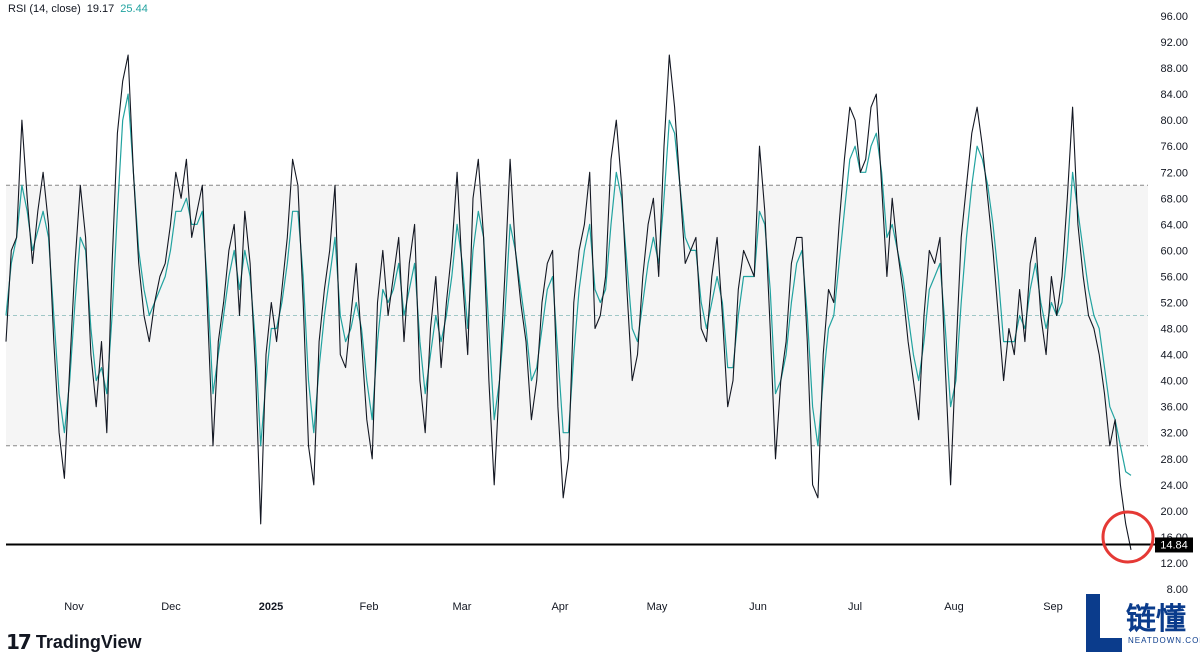  I want to click on y-tick-label: 96.00, so click(1174, 17).